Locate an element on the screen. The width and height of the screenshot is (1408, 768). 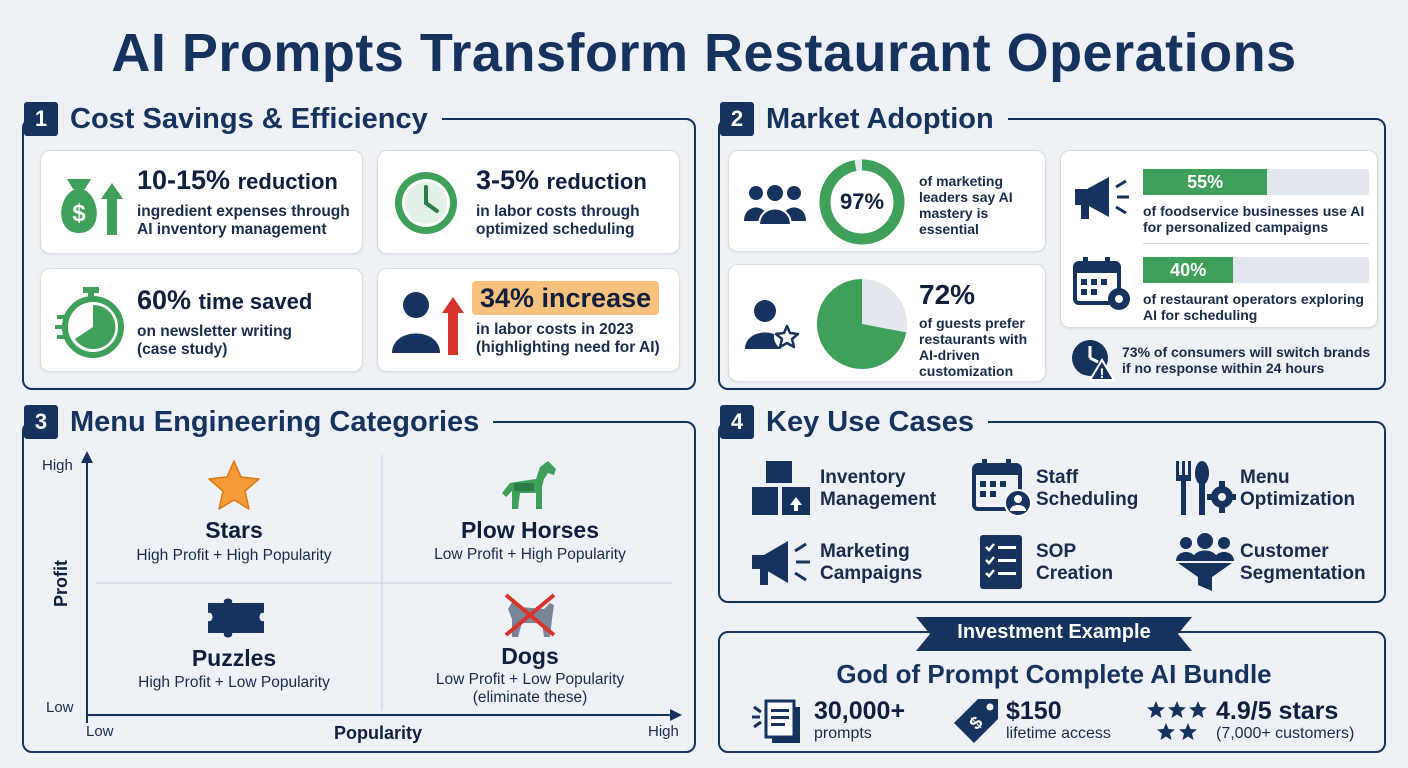
stat-value: 10-15% is located at coordinates (184, 180).